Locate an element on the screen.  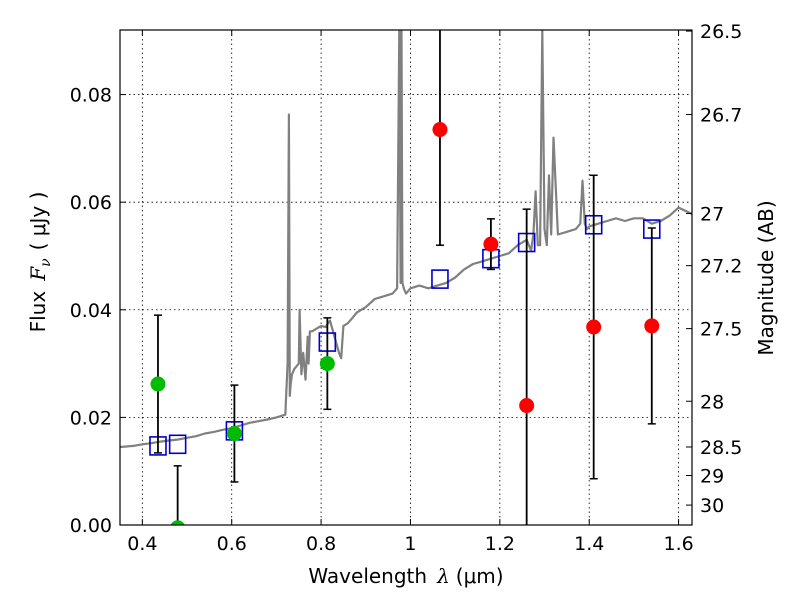
x-tick-label: 0.8 is located at coordinates (321, 544).